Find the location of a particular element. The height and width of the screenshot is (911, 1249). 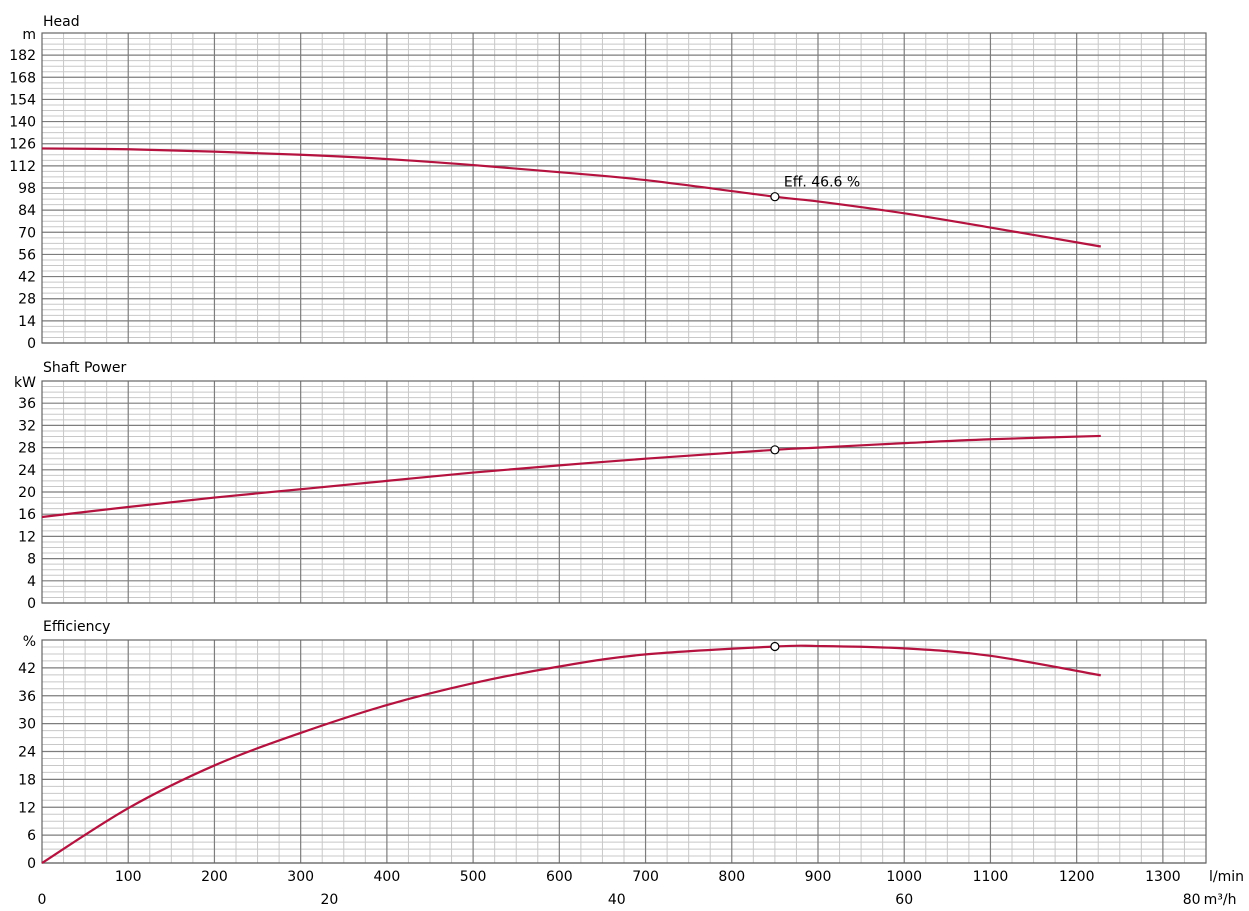

x-tick-label-lmin: 1100 is located at coordinates (991, 877).